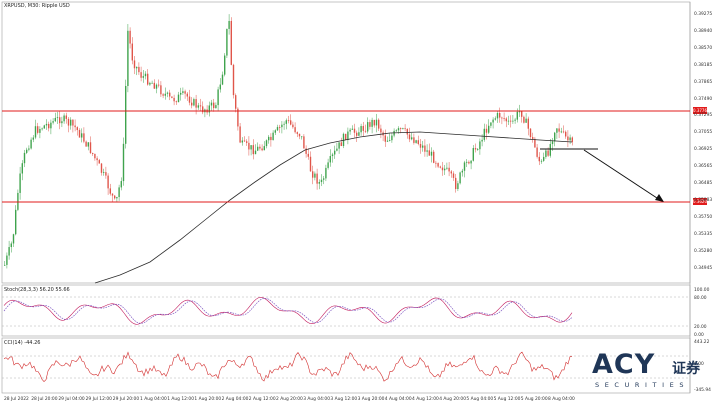  Describe the element at coordinates (702, 290) in the screenshot. I see `stoch-tick-label-0: 100.00` at that location.